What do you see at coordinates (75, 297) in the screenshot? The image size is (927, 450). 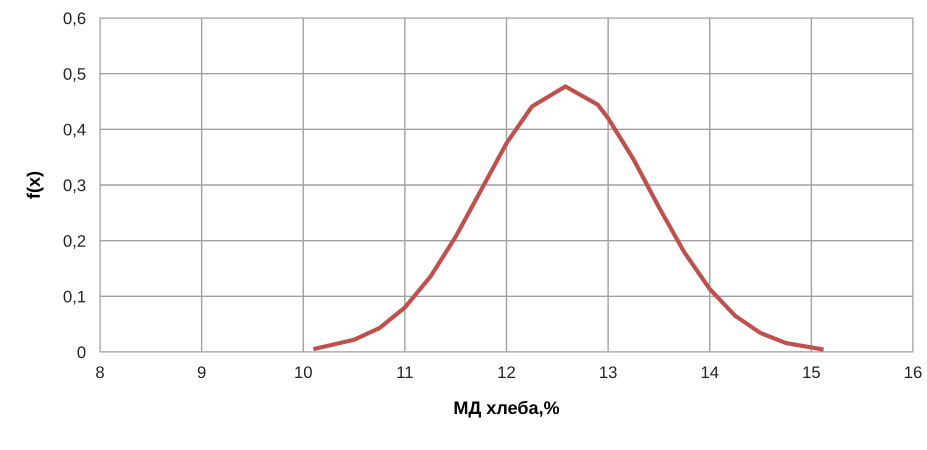 I see `y-tick-label: 0,1` at bounding box center [75, 297].